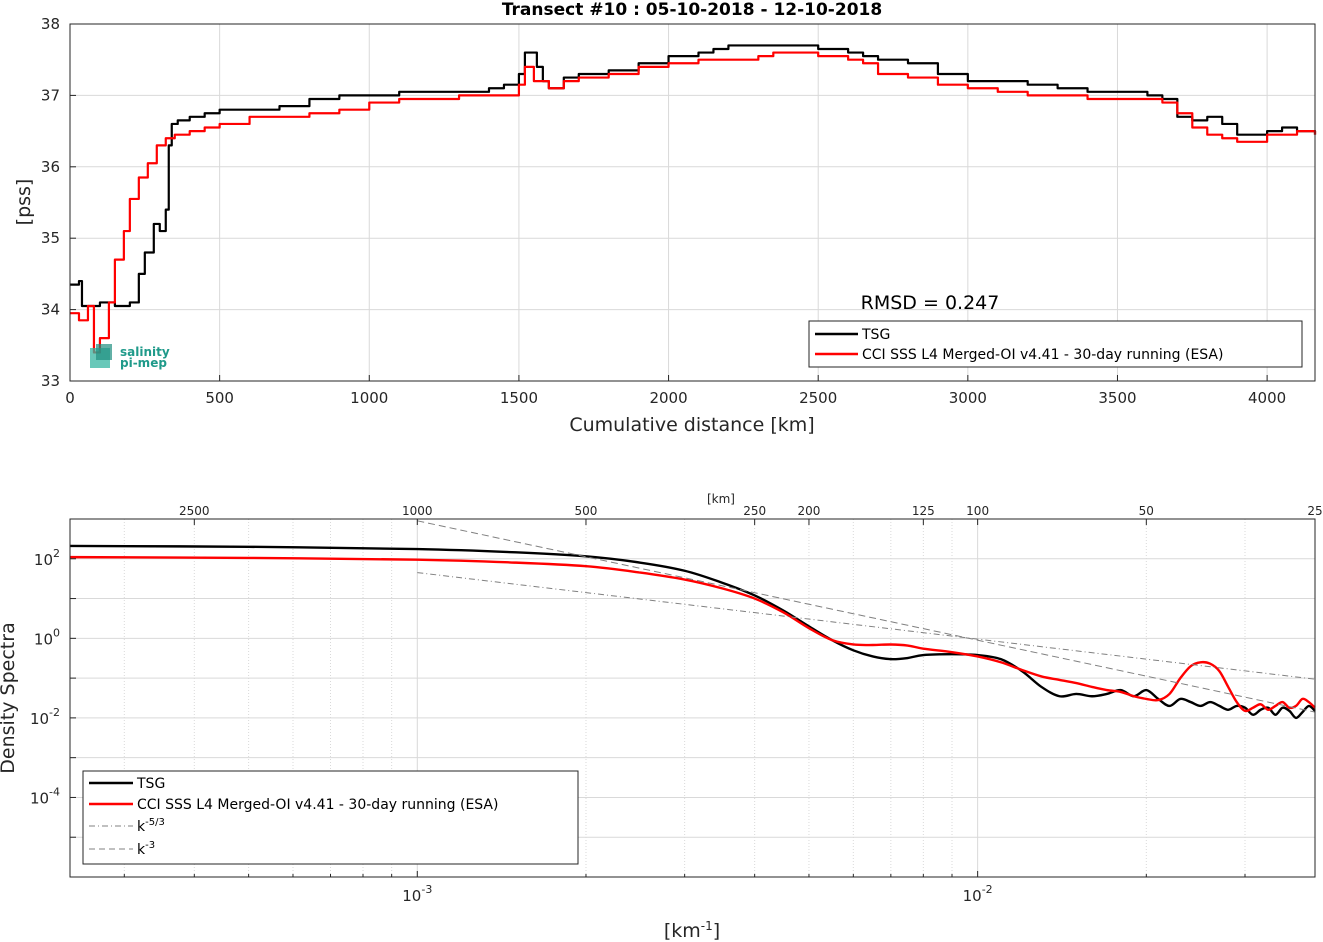  What do you see at coordinates (47, 558) in the screenshot?
I see `bottom-y-tick-label: 10²` at bounding box center [47, 558].